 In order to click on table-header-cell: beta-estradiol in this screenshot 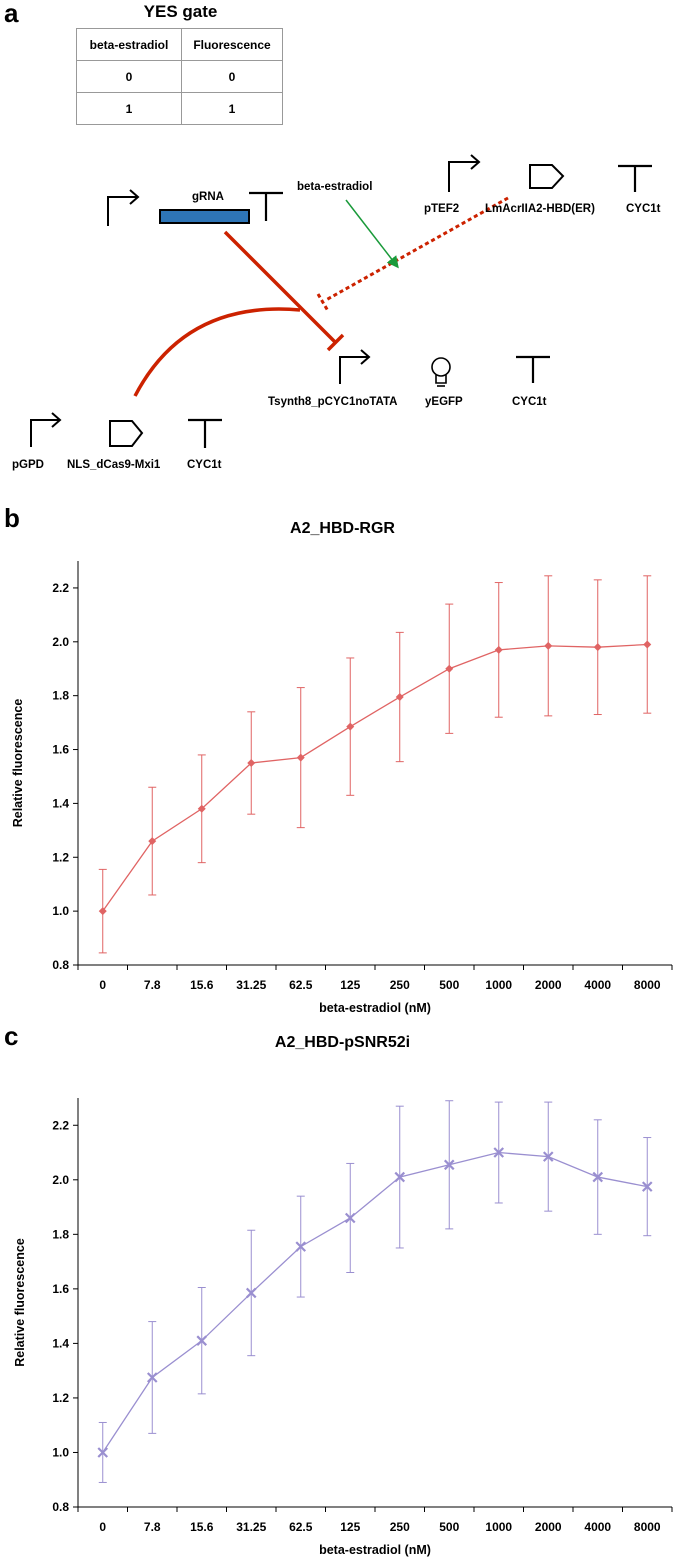, I will do `click(129, 44)`.